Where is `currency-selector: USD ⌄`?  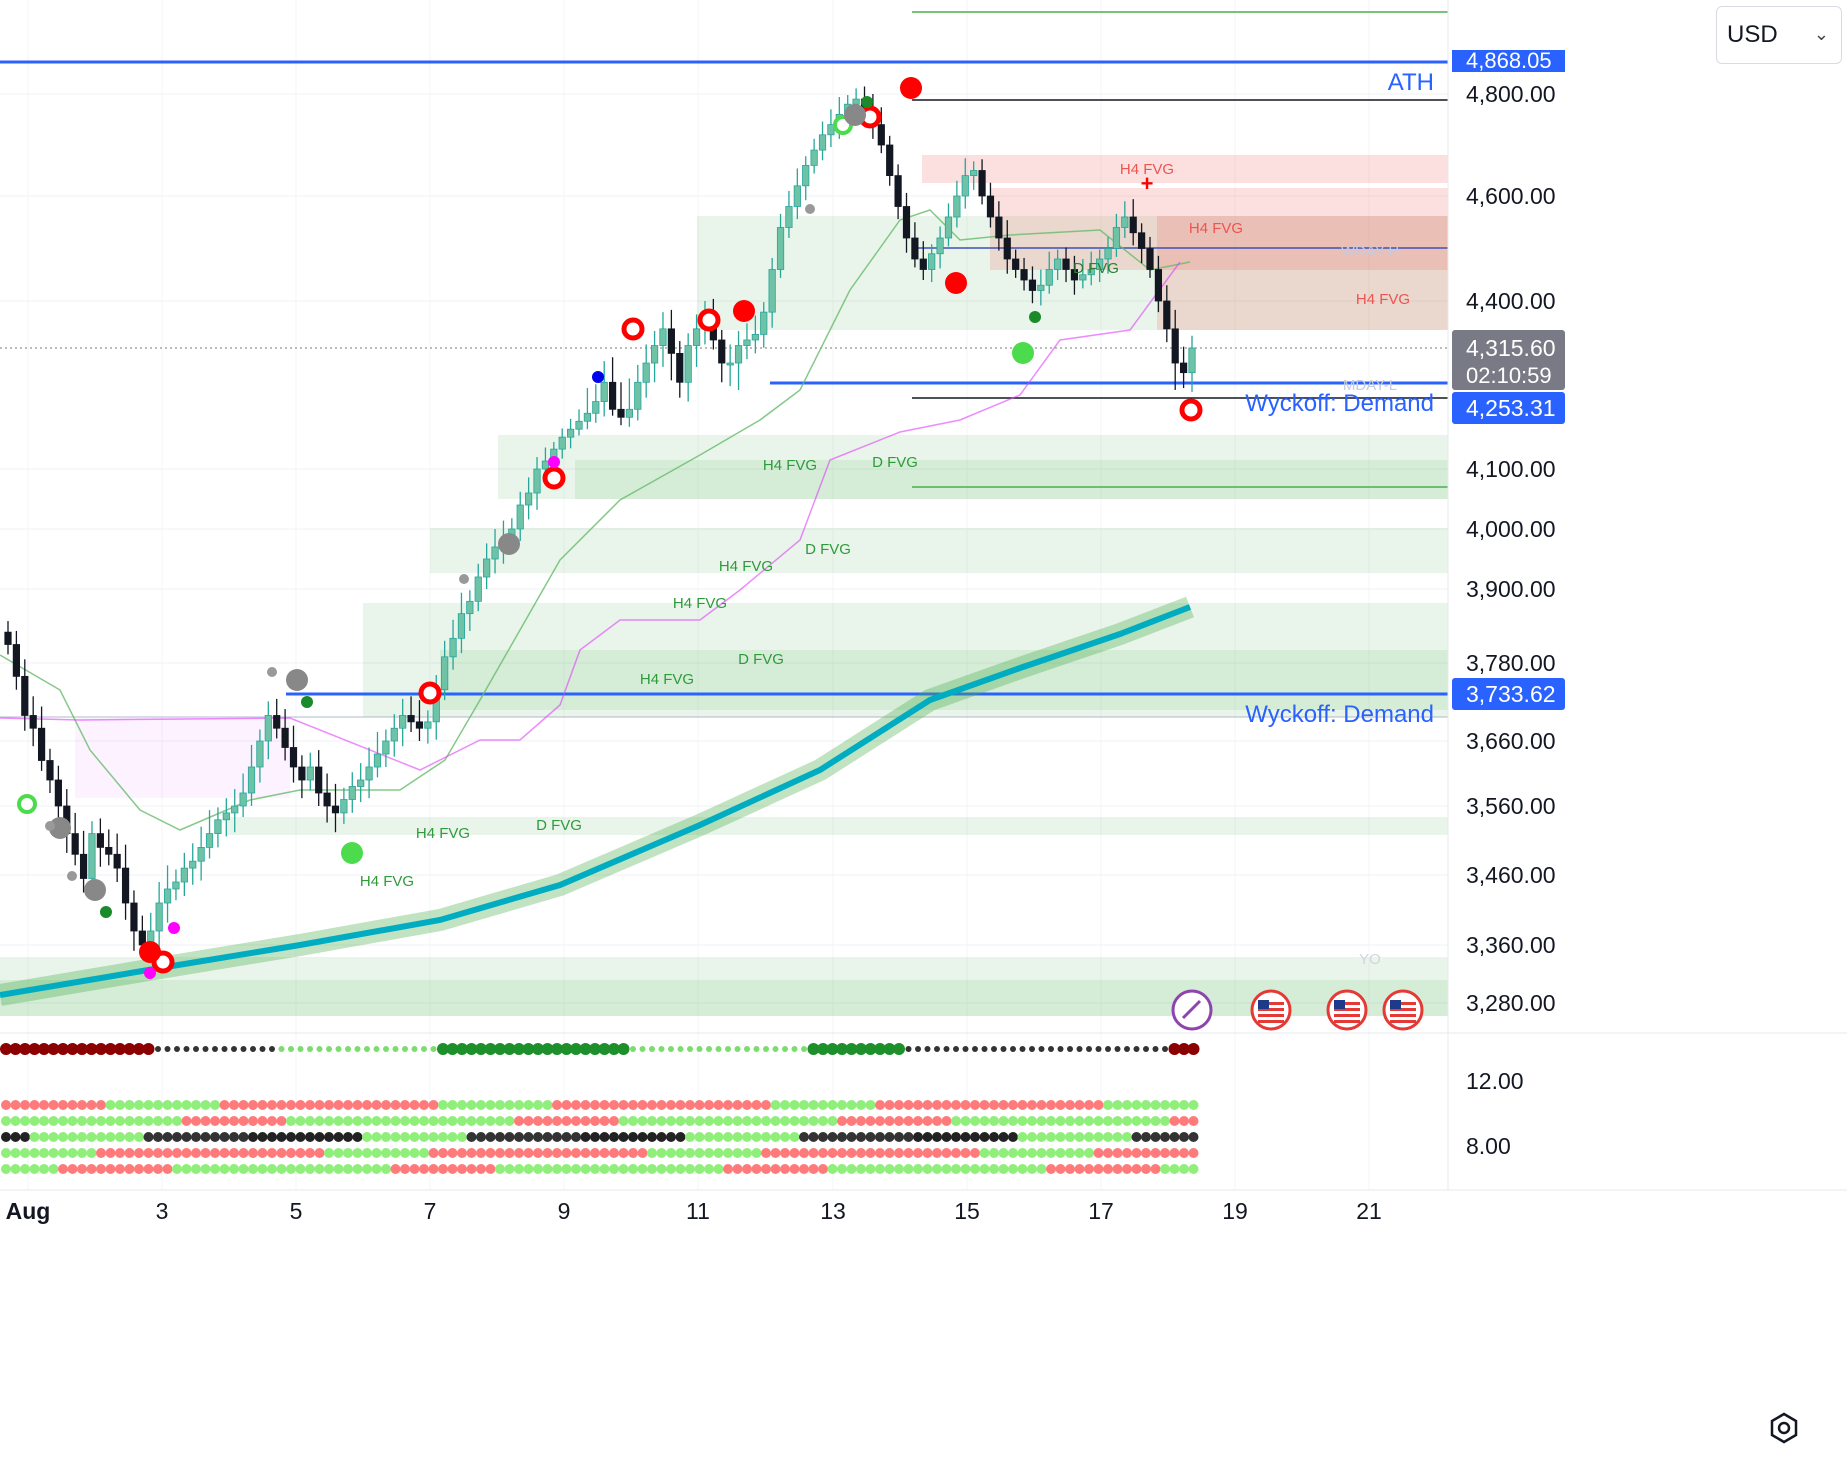
currency-selector: USD ⌄ is located at coordinates (1779, 35).